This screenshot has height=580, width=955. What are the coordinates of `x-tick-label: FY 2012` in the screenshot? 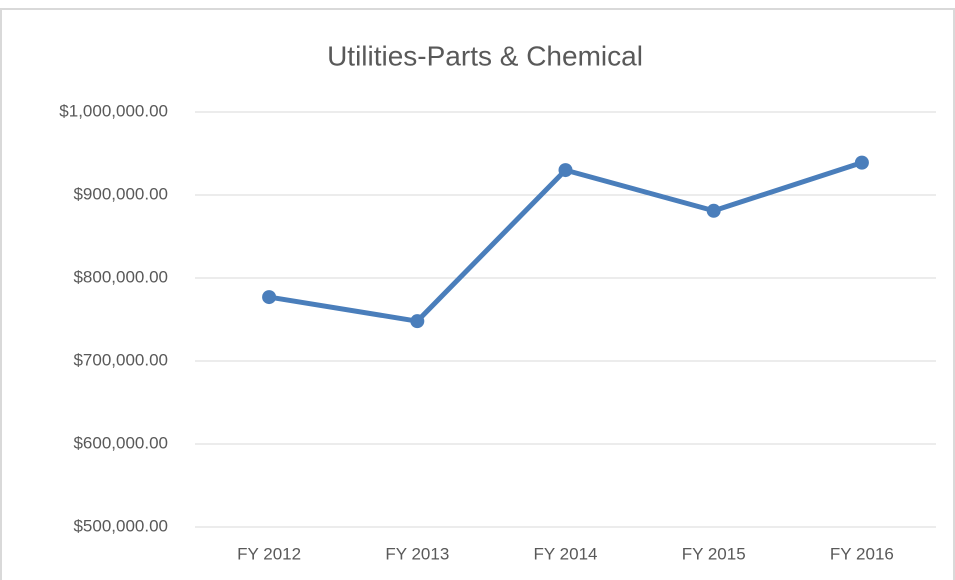 It's located at (269, 553).